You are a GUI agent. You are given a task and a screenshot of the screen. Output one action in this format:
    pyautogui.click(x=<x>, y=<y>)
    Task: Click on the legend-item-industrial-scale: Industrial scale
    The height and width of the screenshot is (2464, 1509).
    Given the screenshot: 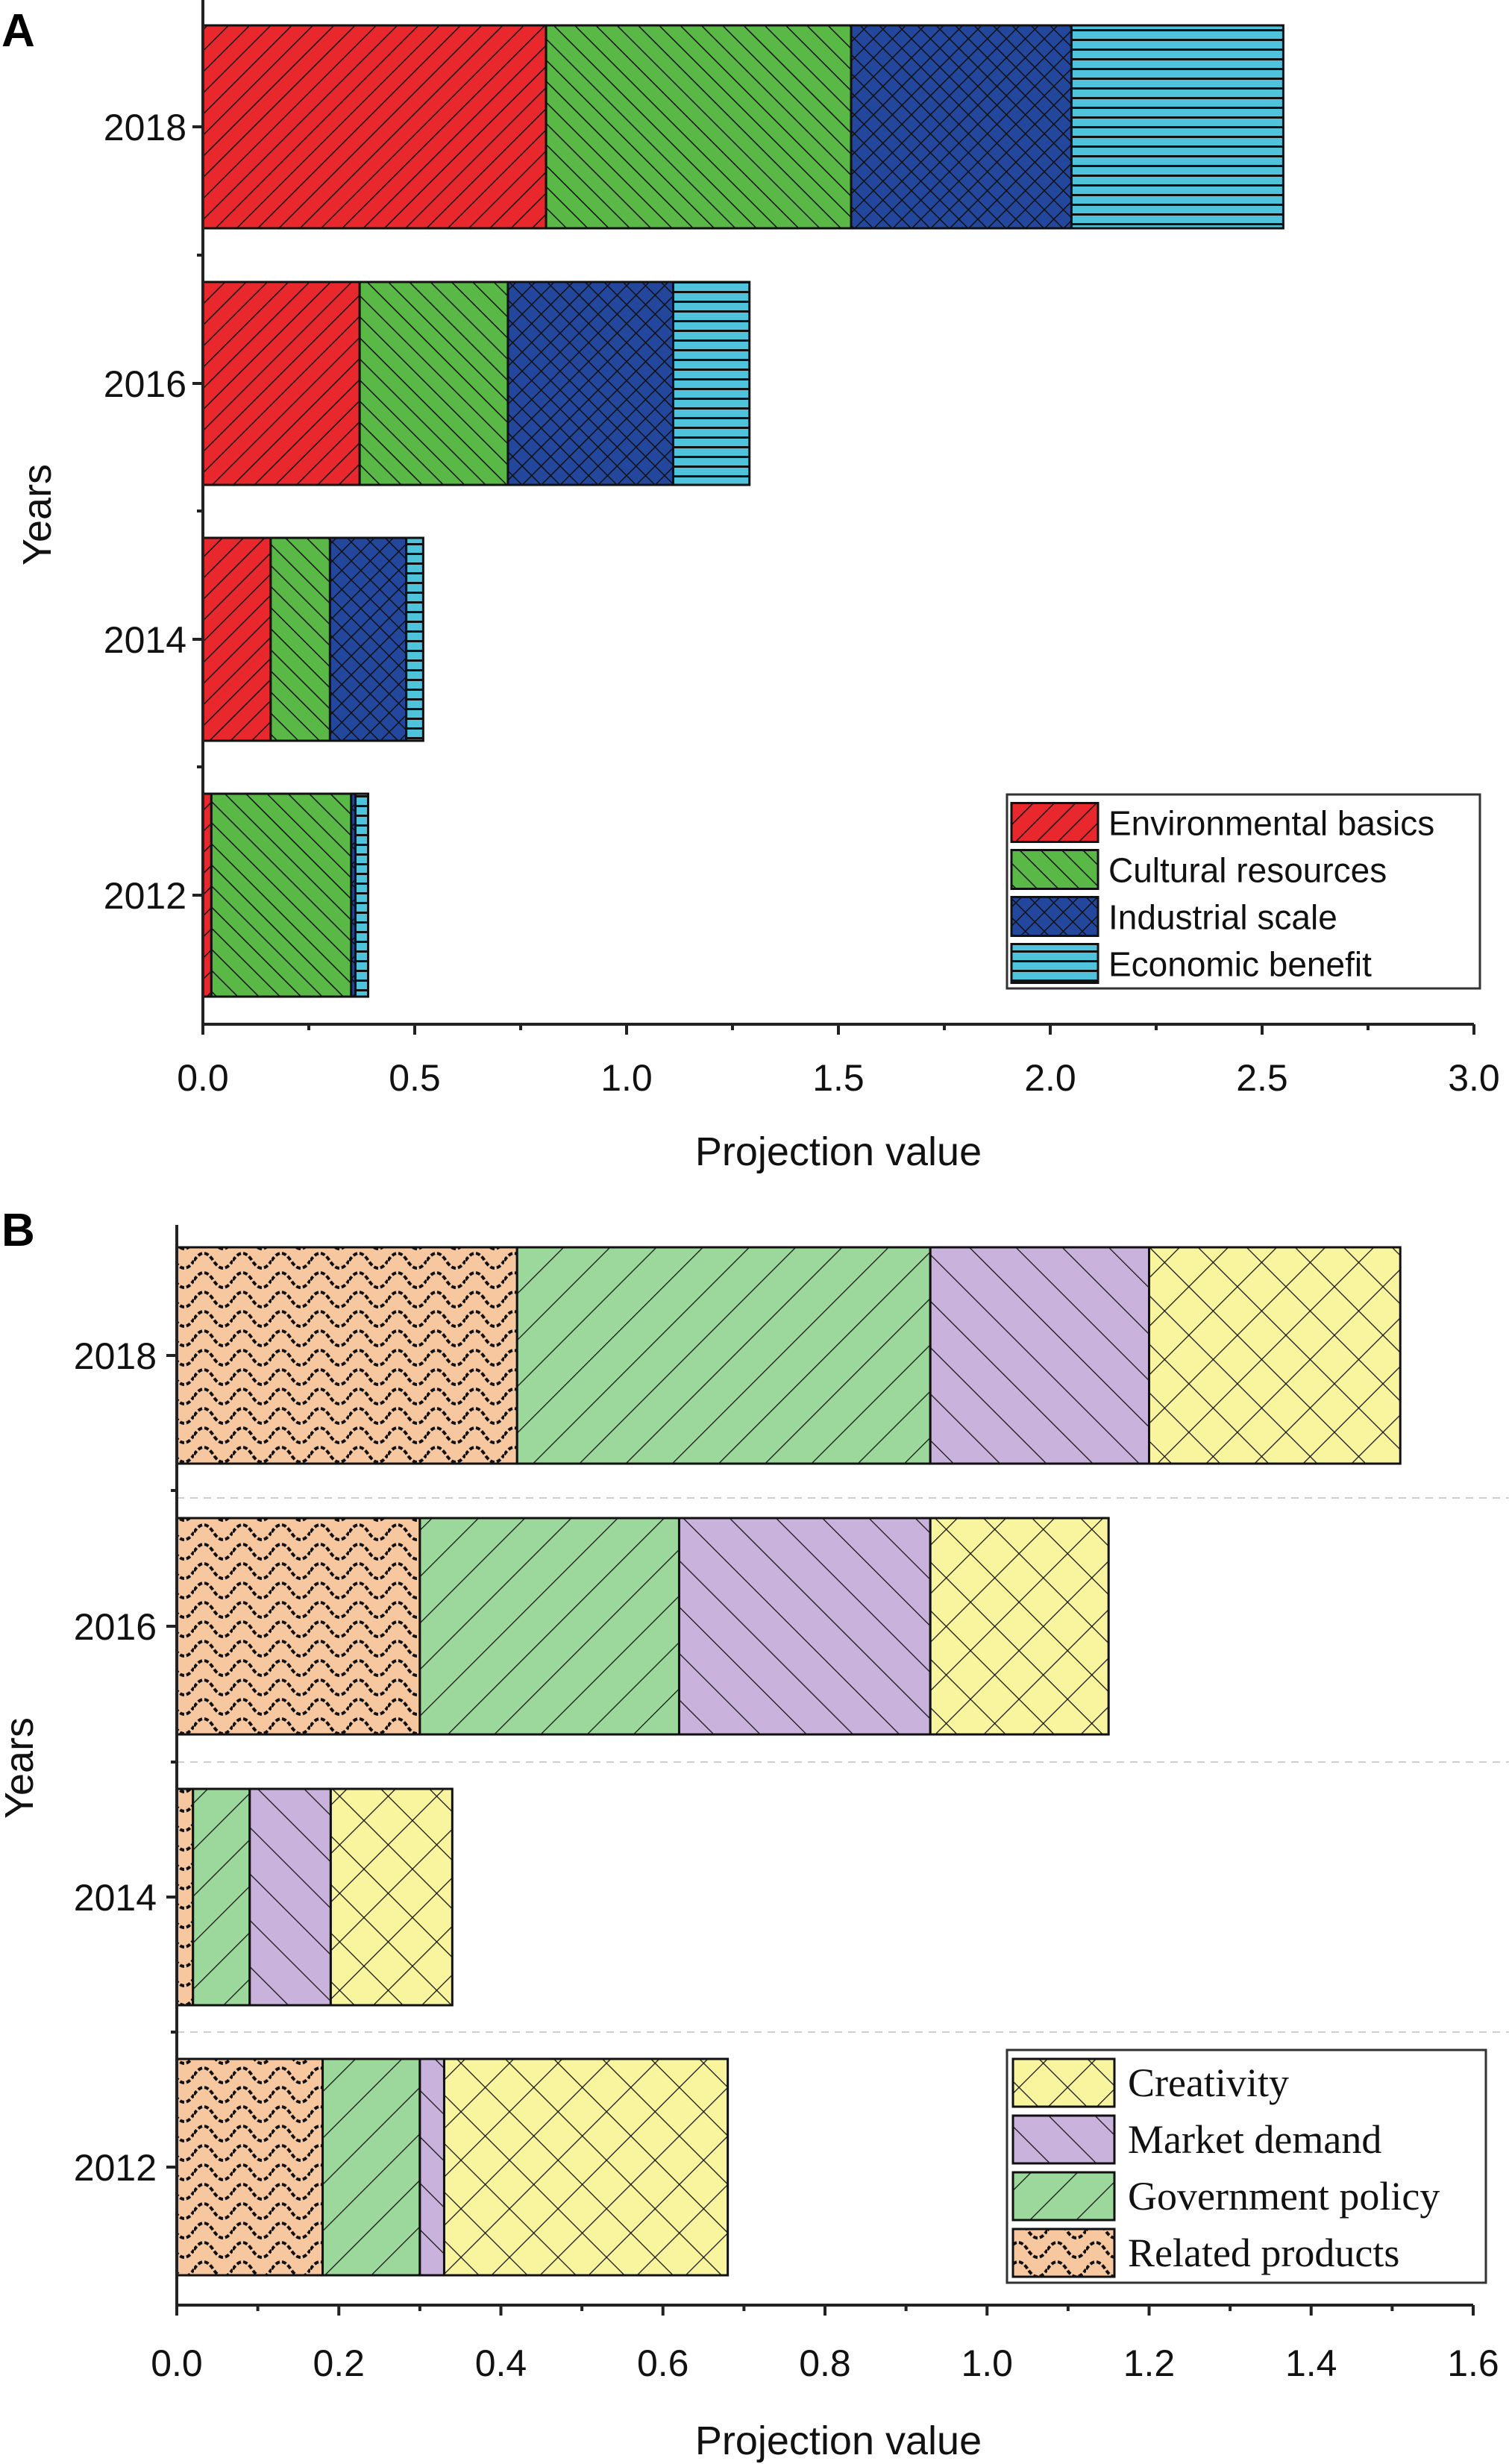 What is the action you would take?
    pyautogui.click(x=1173, y=916)
    